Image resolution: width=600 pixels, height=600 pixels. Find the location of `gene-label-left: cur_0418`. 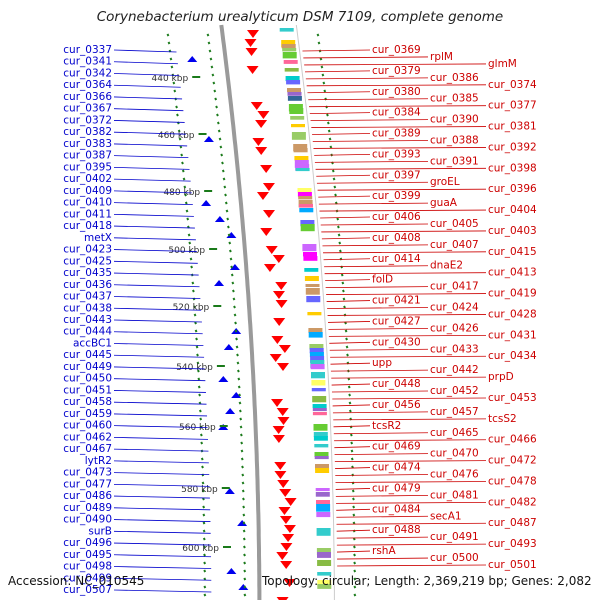

gene-label-left: cur_0418 is located at coordinates (87, 226).